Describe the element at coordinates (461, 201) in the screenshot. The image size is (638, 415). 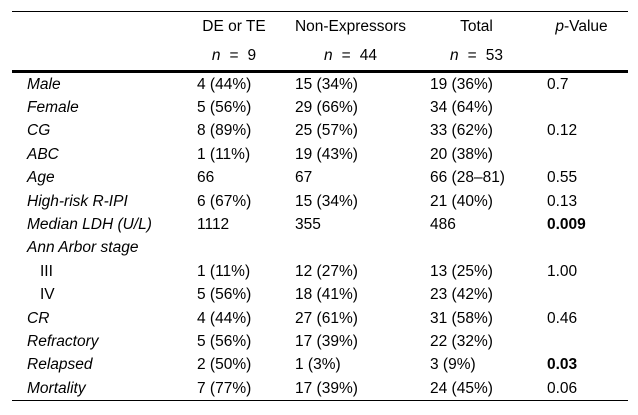
I see `cell-total: 21 (40%)` at that location.